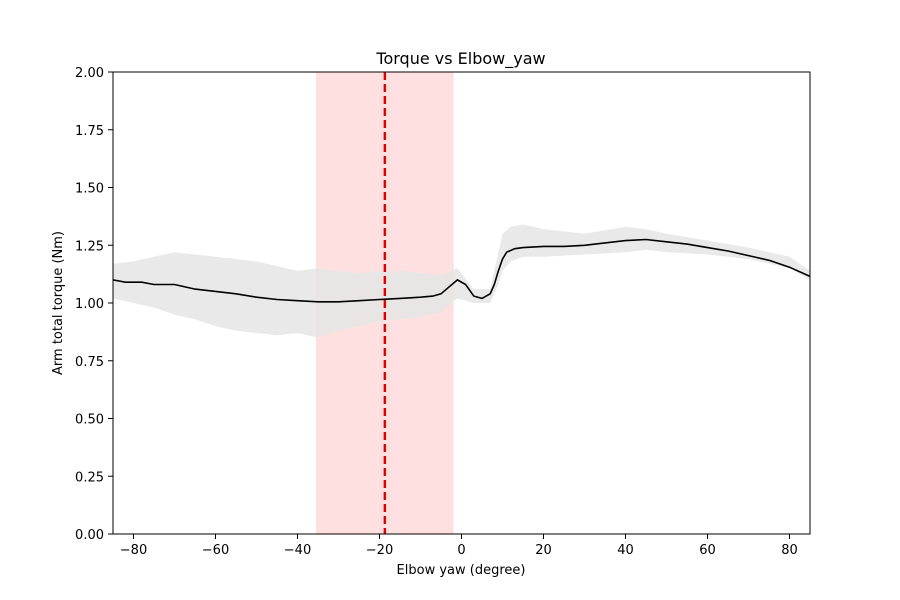 This screenshot has width=900, height=600. I want to click on x-tick-label: −60, so click(215, 550).